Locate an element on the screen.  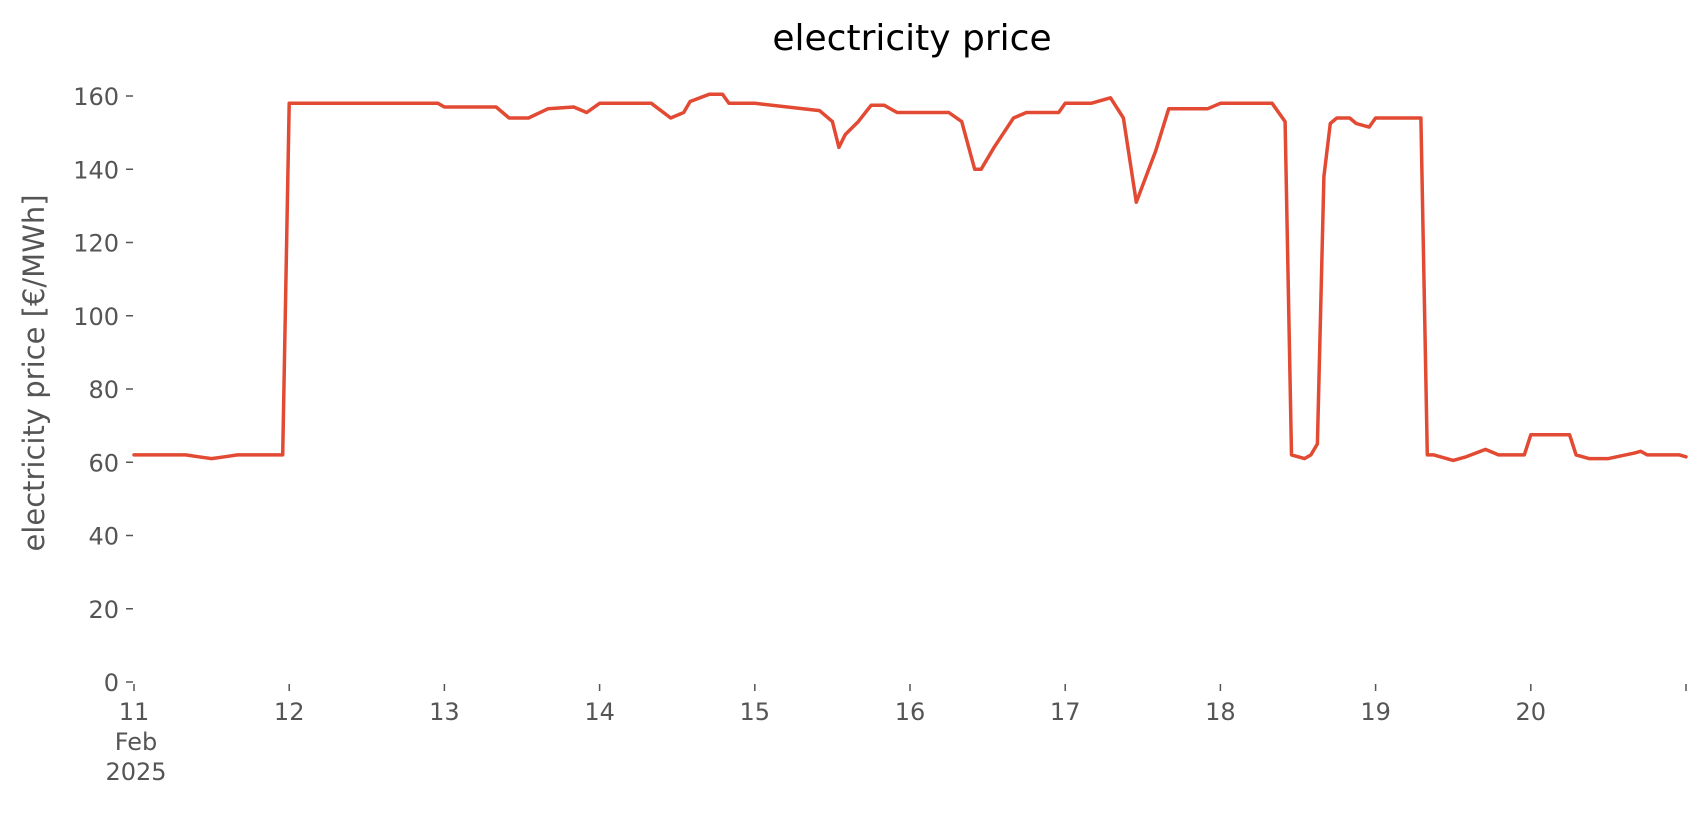
x-tick-label: 18 is located at coordinates (1220, 712).